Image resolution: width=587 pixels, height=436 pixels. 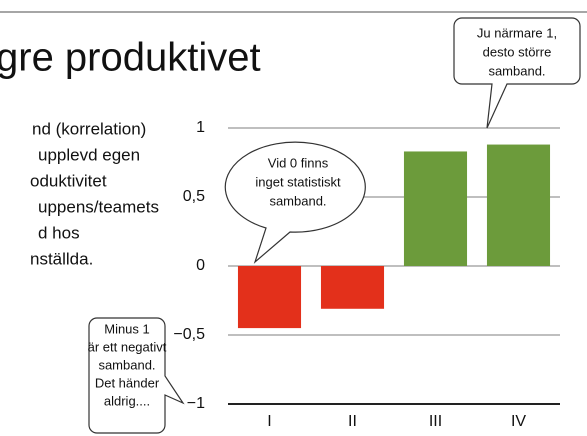 I want to click on body-line: oduktivitet, so click(x=68, y=180).